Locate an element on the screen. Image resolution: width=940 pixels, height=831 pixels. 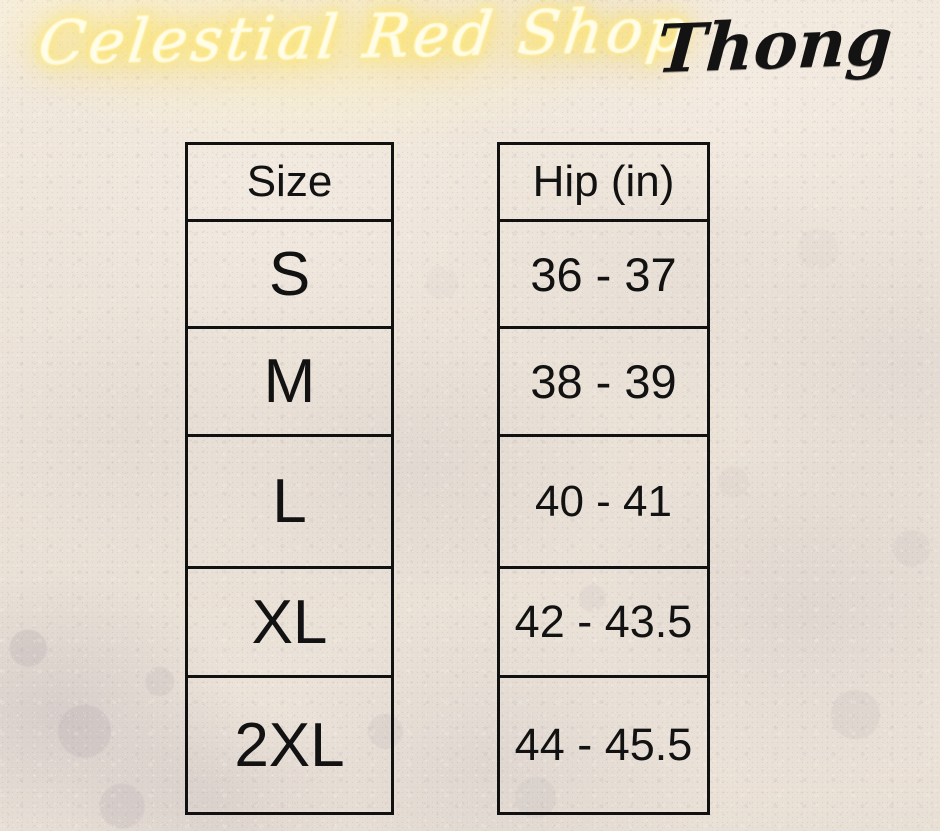
hip-value-m: 38 - 39 is located at coordinates (603, 381).